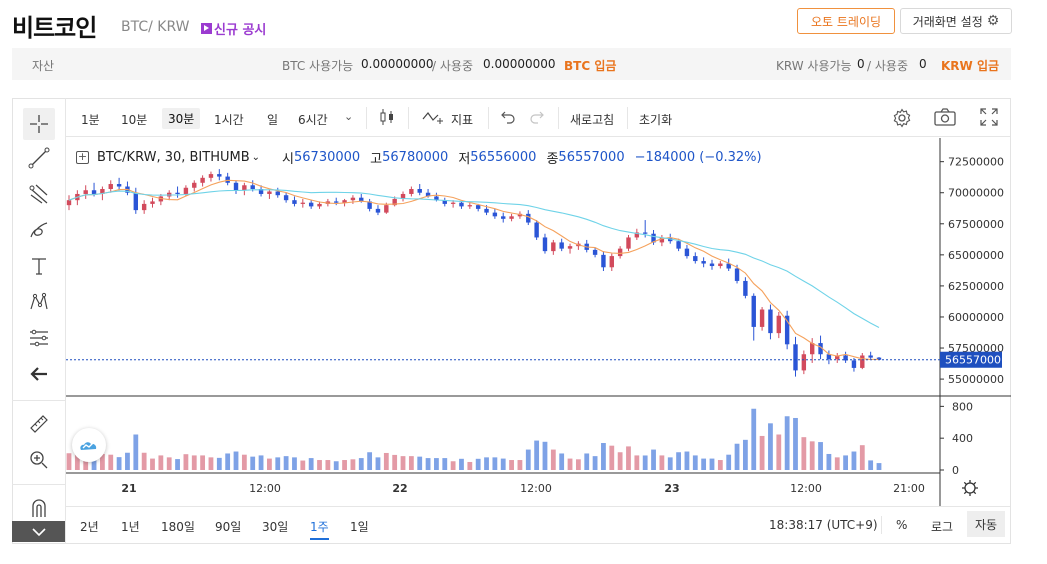 Image resolution: width=1047 pixels, height=564 pixels. I want to click on redo-icon, so click(537, 119).